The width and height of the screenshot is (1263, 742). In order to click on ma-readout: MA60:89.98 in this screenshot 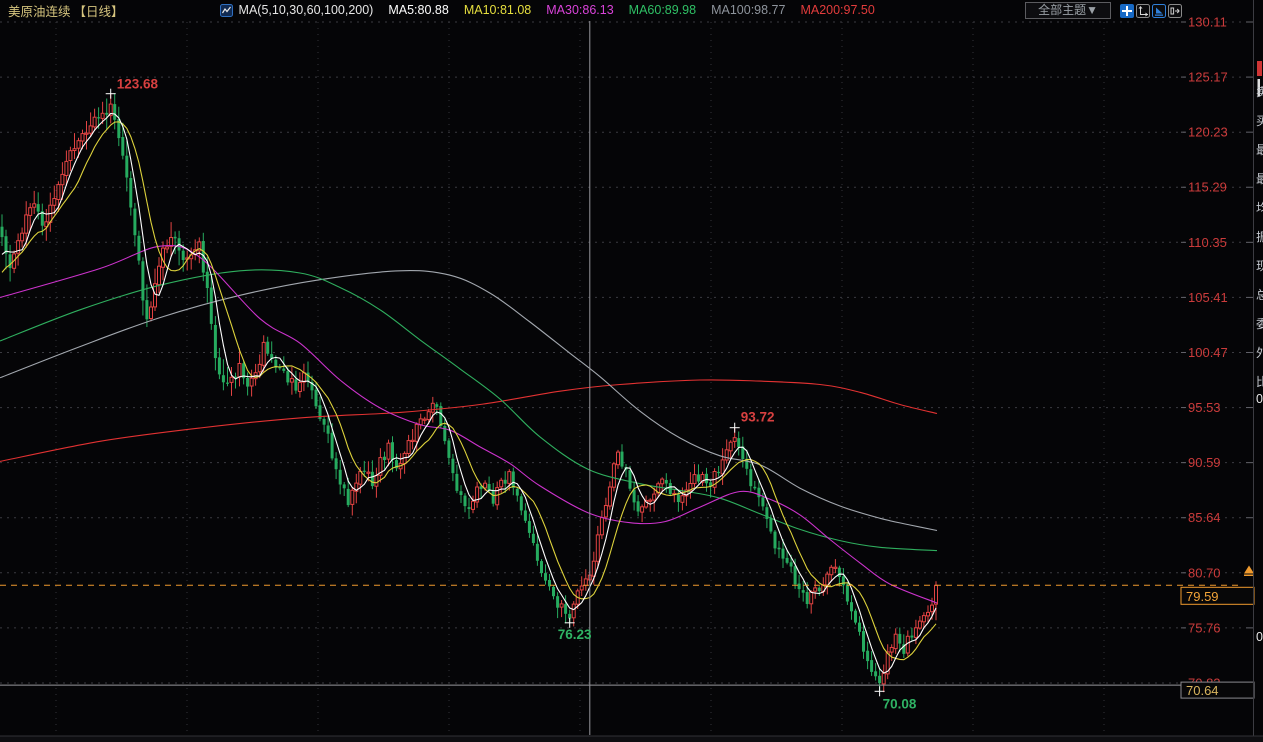, I will do `click(662, 10)`.